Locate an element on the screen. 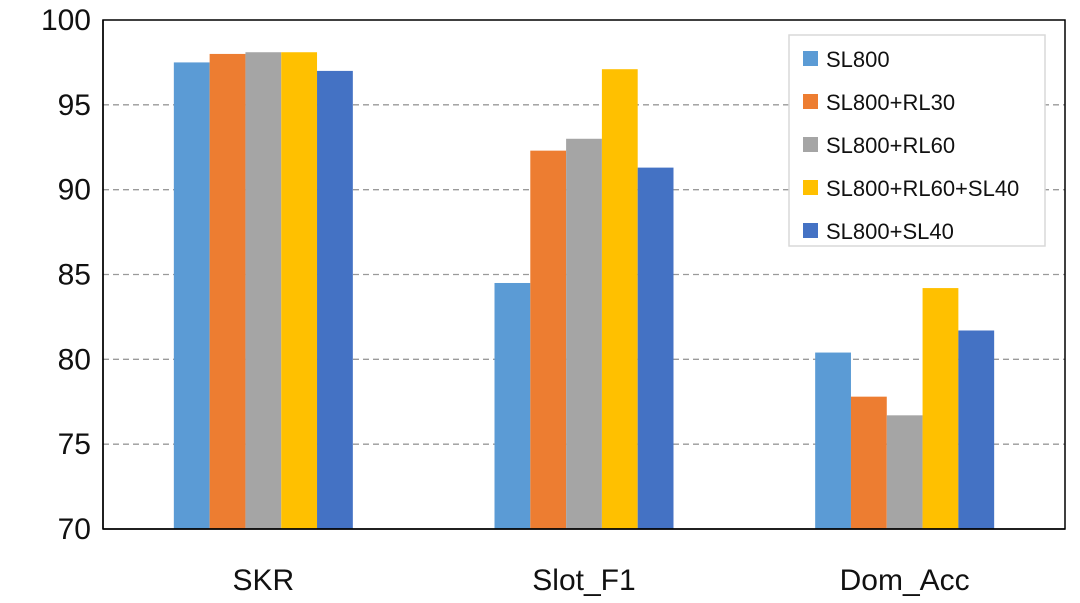  y-tick-label: 75 is located at coordinates (74, 444).